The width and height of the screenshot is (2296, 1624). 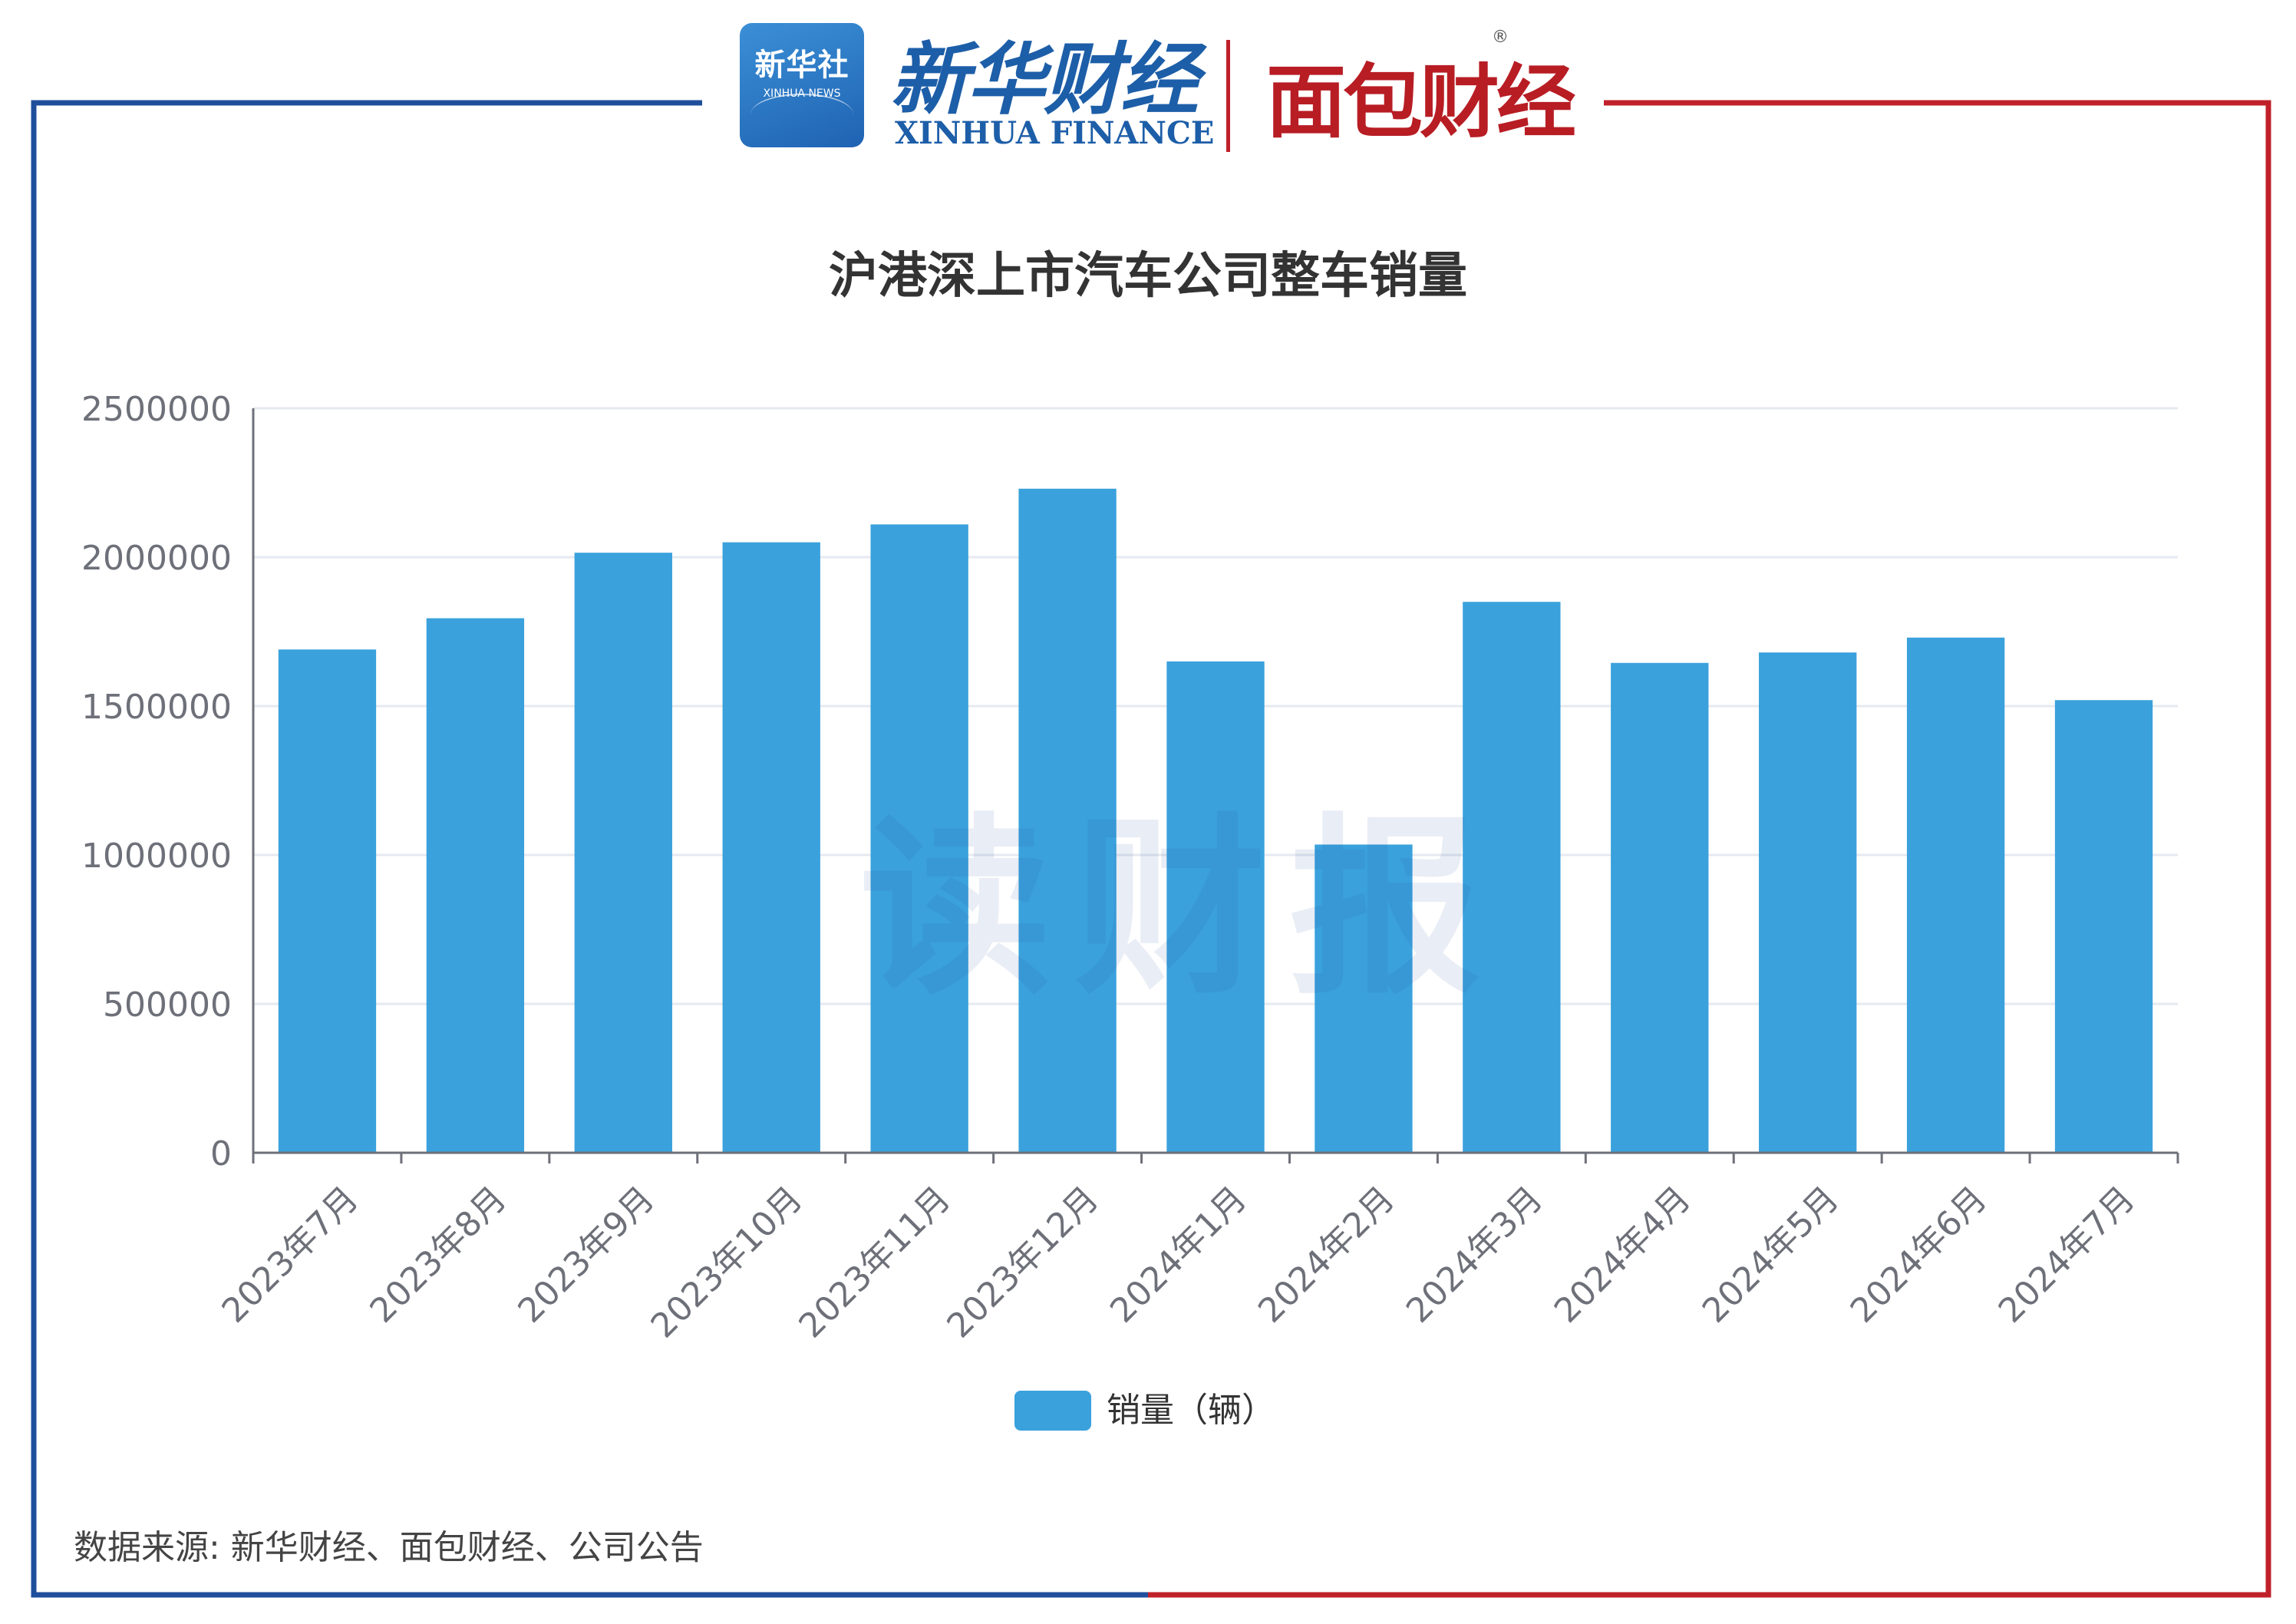 I want to click on mianbao-finance-logo: 面包财经, so click(x=1421, y=102).